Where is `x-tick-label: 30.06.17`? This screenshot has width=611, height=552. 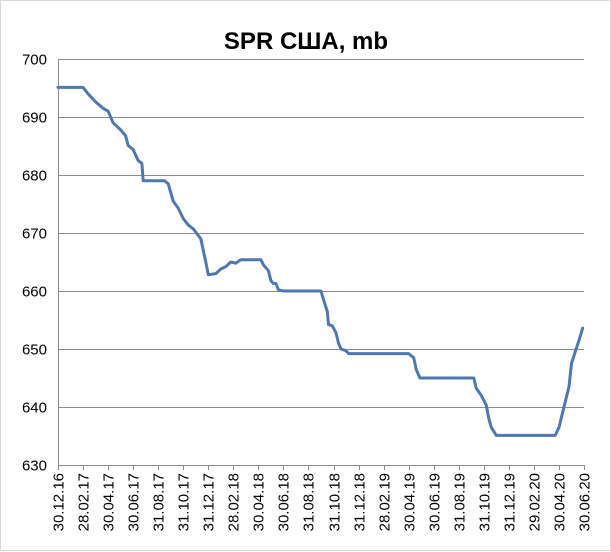
x-tick-label: 30.06.17 is located at coordinates (134, 502).